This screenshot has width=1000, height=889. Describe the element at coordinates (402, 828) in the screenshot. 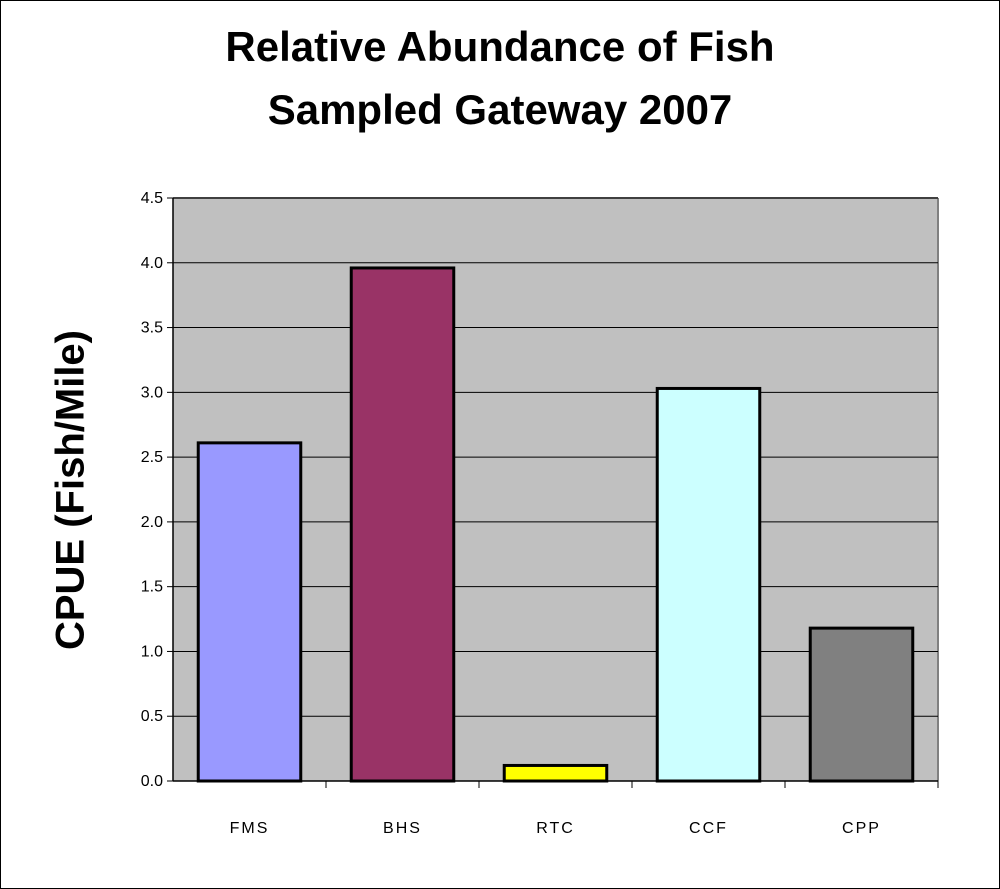

I see `x-tick-label: BHS` at that location.